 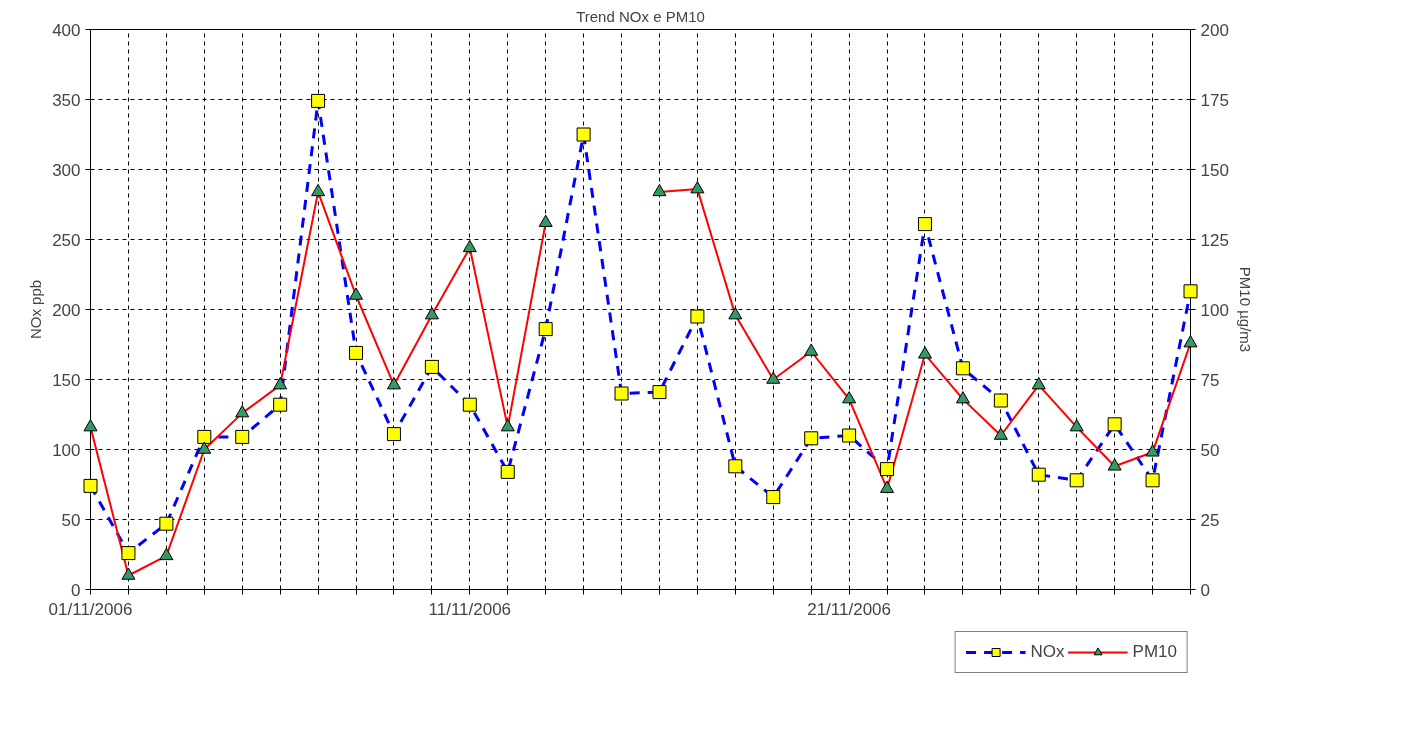 What do you see at coordinates (66, 450) in the screenshot?
I see `y-tick-label: 100` at bounding box center [66, 450].